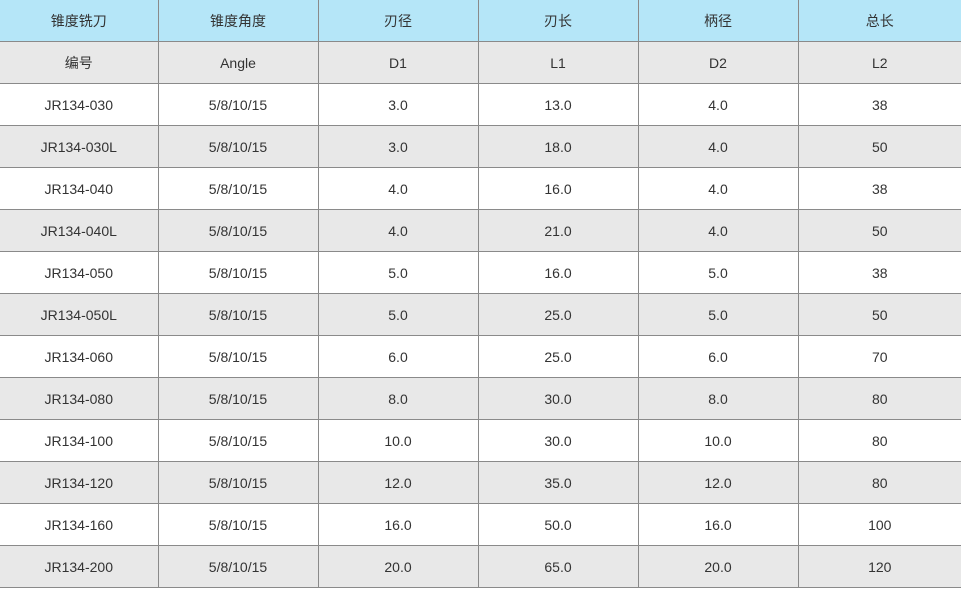 Image resolution: width=961 pixels, height=589 pixels. I want to click on table-cell: 柄径, so click(718, 21).